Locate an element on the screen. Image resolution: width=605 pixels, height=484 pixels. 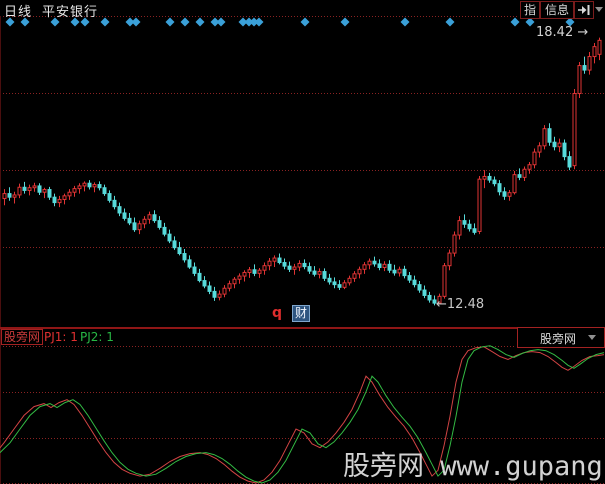
stock-name: 平安银行 is located at coordinates (70, 12).